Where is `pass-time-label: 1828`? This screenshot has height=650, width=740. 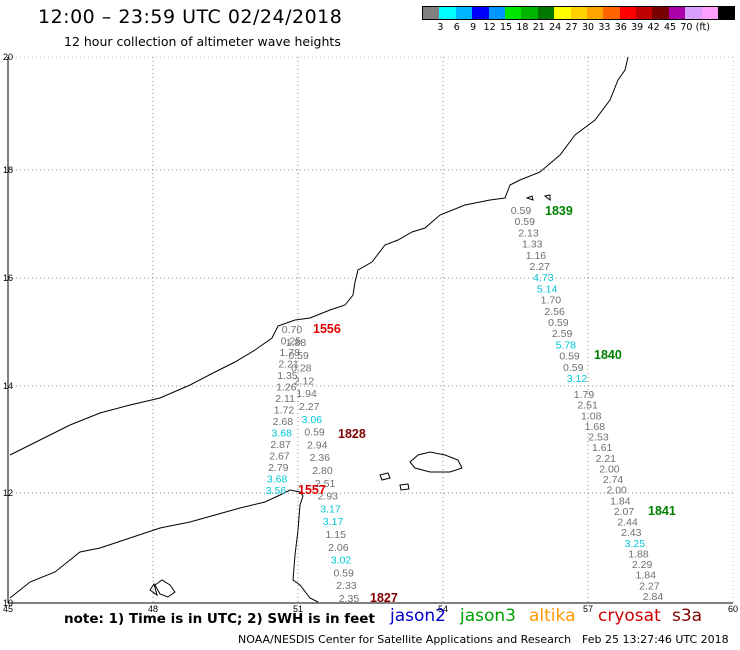 pass-time-label: 1828 is located at coordinates (352, 434).